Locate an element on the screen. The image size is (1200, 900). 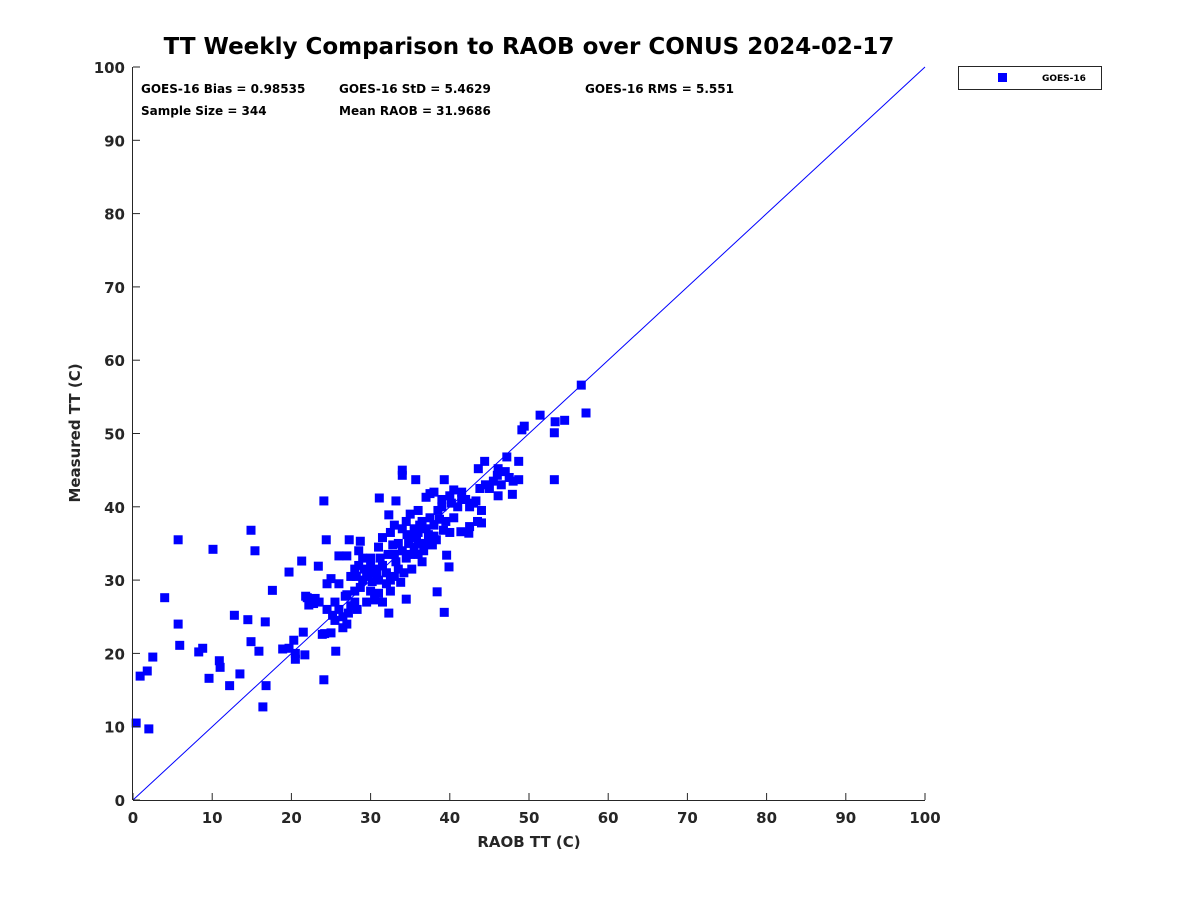
legend: GOES-16 is located at coordinates (1030, 78).